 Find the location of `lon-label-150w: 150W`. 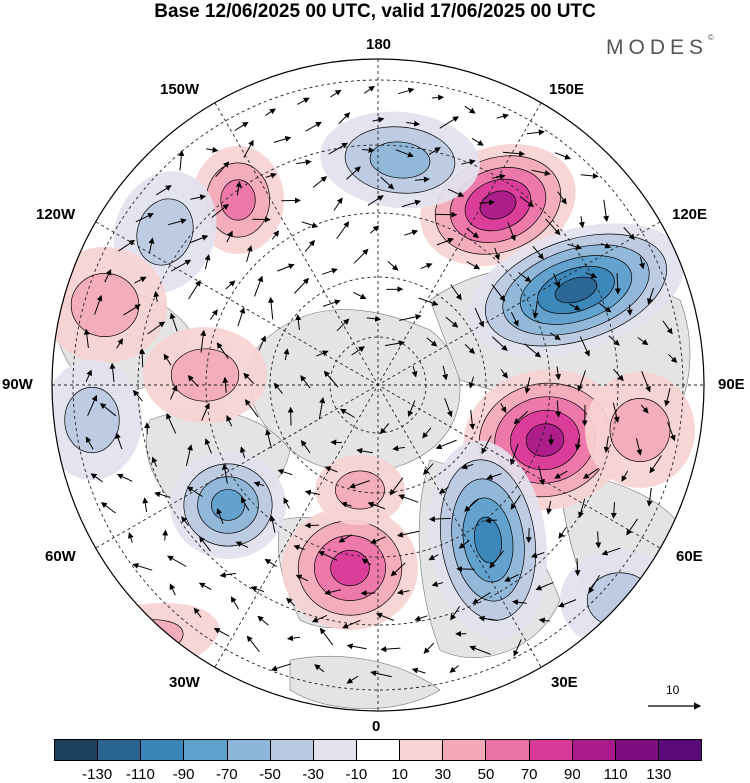

lon-label-150w: 150W is located at coordinates (180, 89).